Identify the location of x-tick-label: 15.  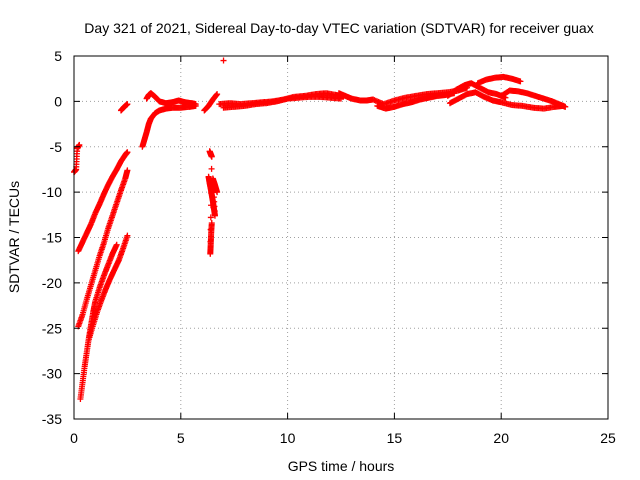
(395, 438).